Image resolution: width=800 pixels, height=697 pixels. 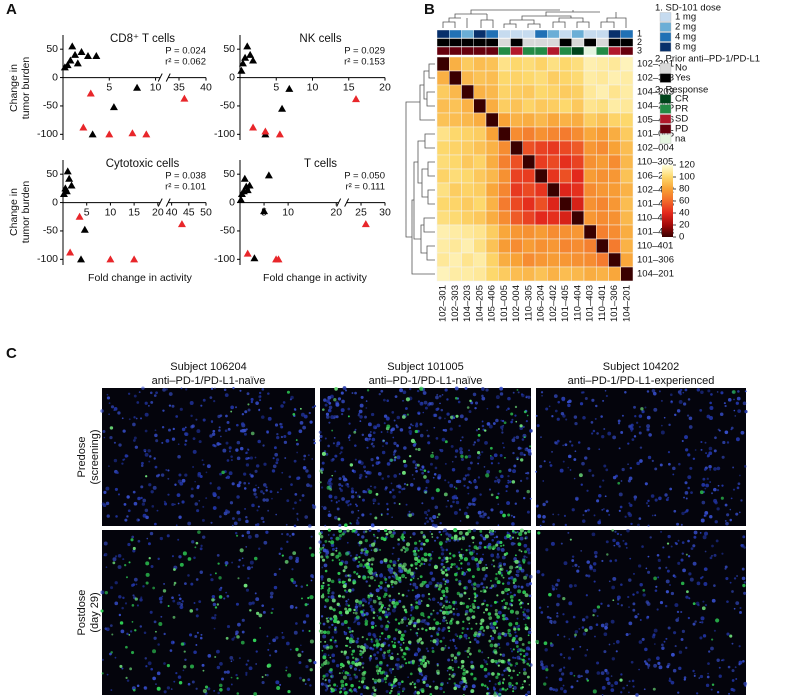 What do you see at coordinates (685, 27) in the screenshot?
I see `legend-label: 2 mg` at bounding box center [685, 27].